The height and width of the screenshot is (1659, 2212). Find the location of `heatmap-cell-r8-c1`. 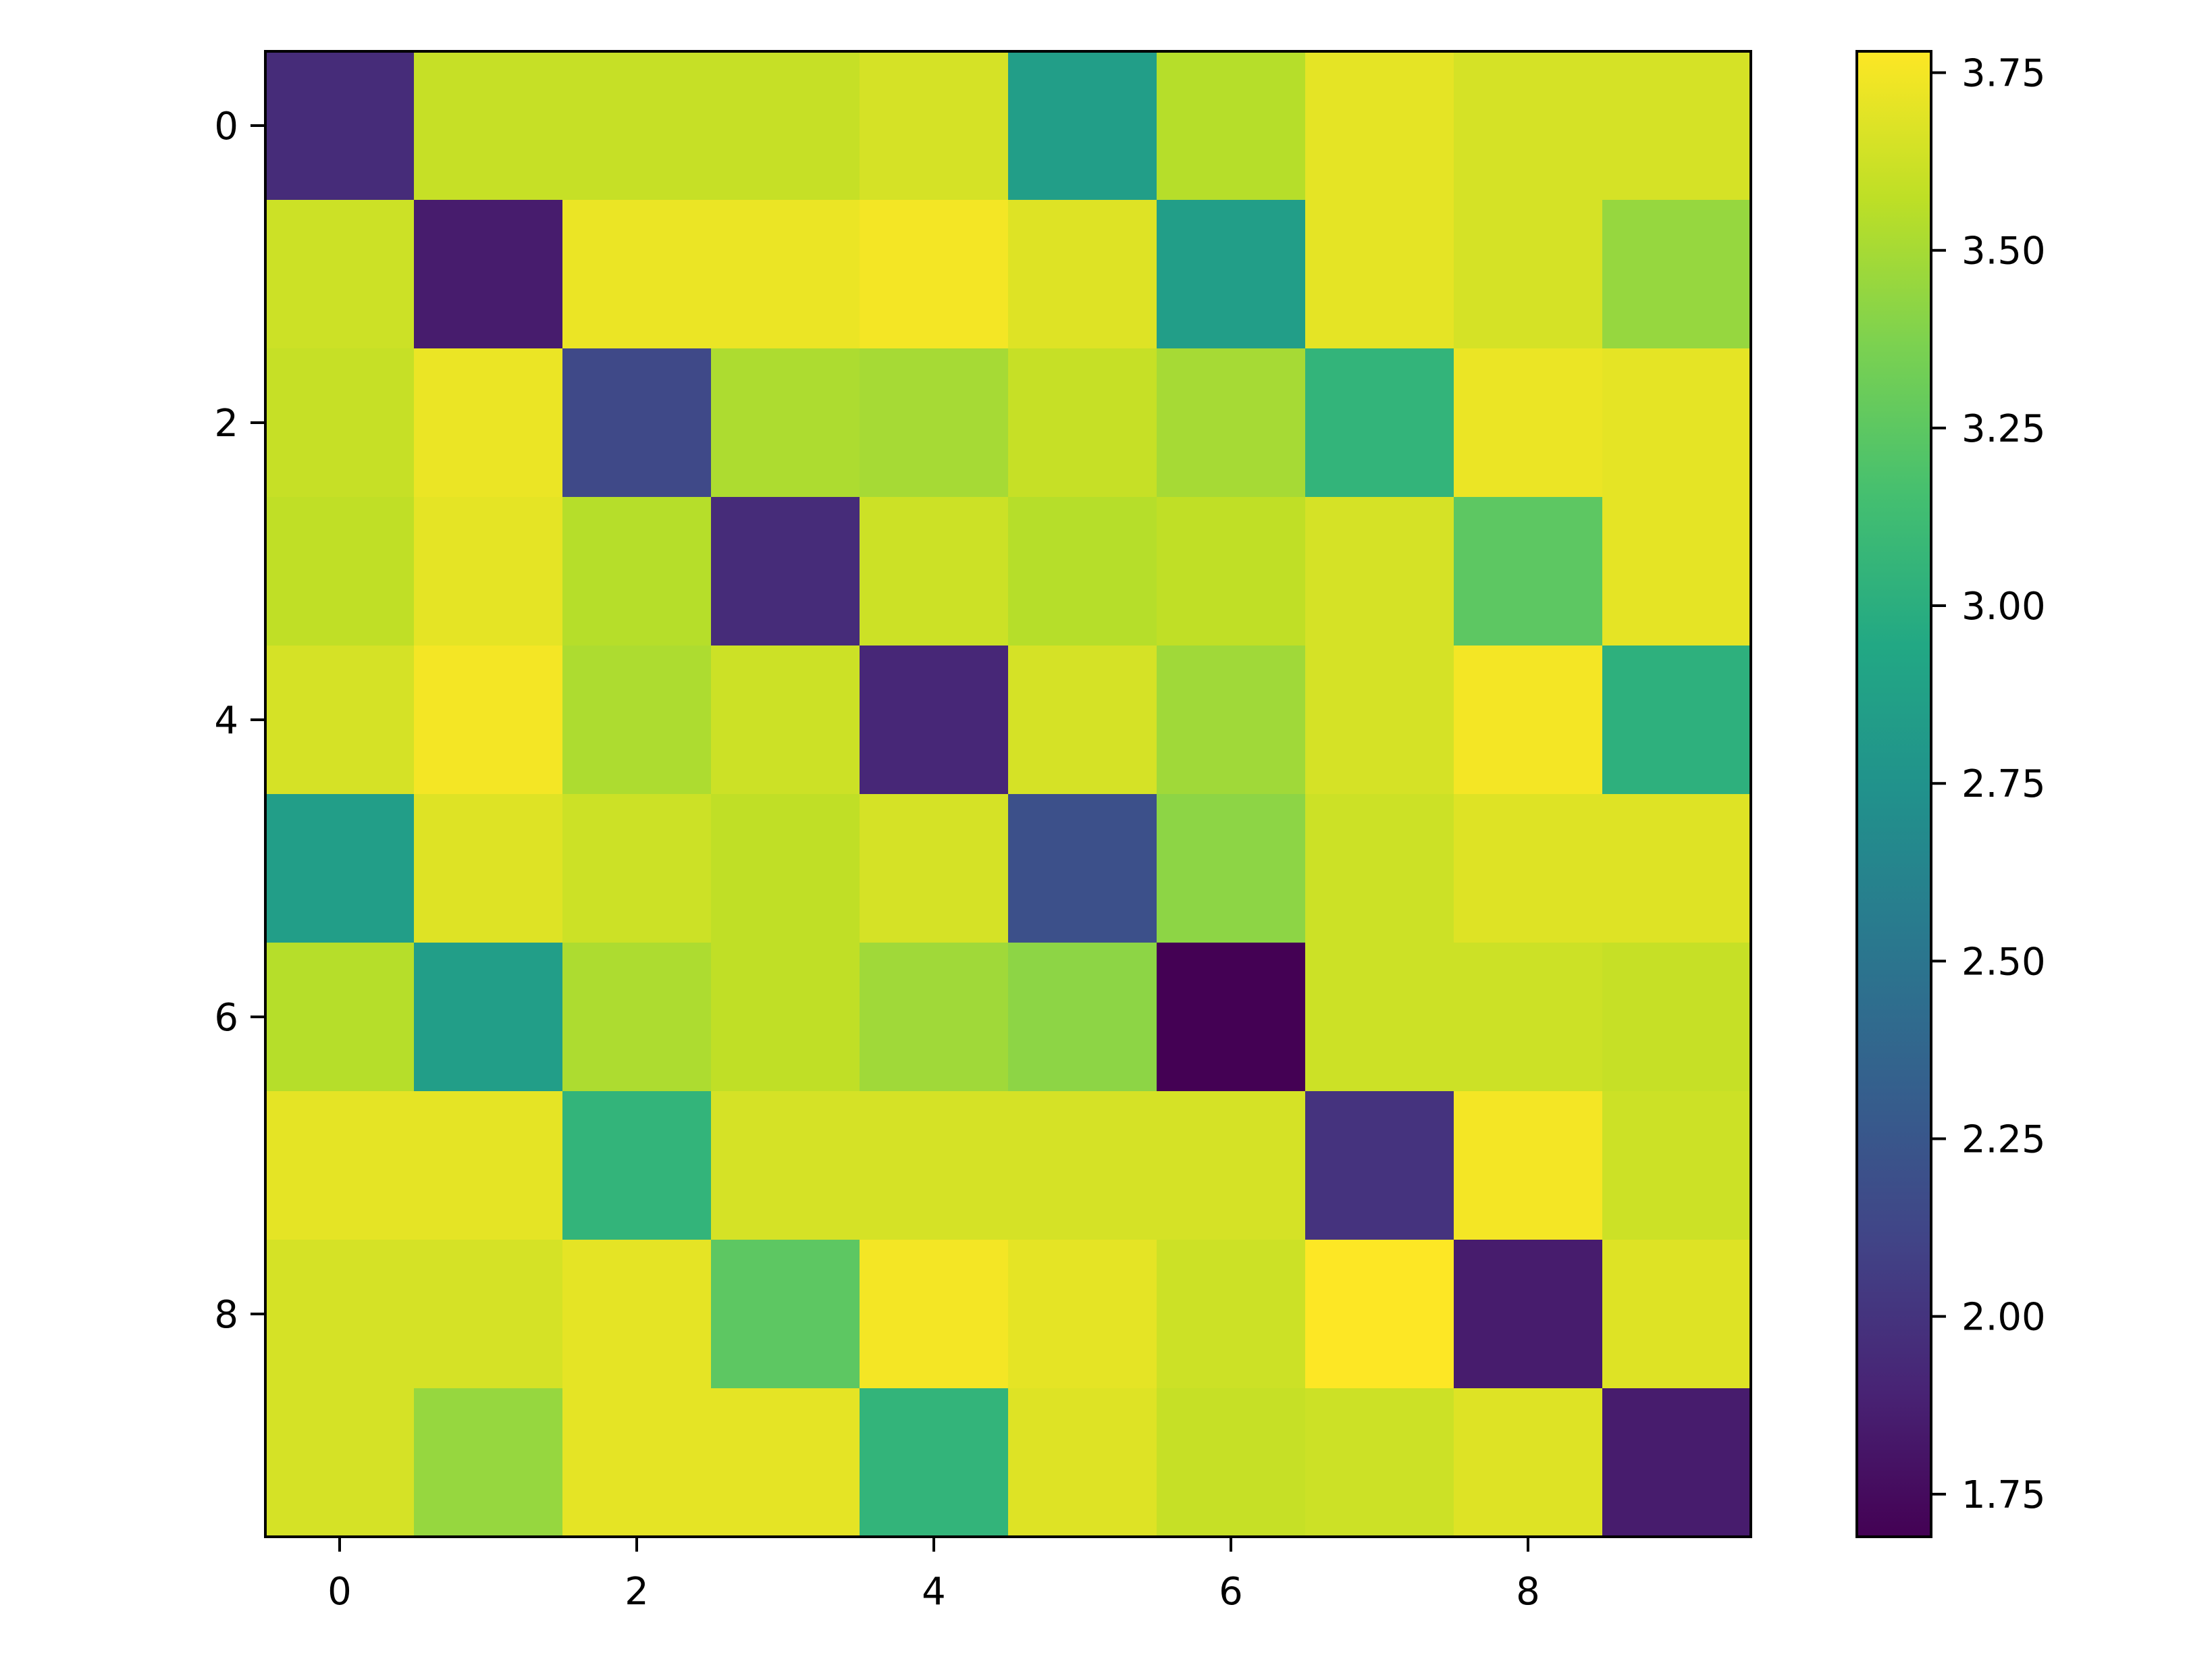

heatmap-cell-r8-c1 is located at coordinates (488, 1314).